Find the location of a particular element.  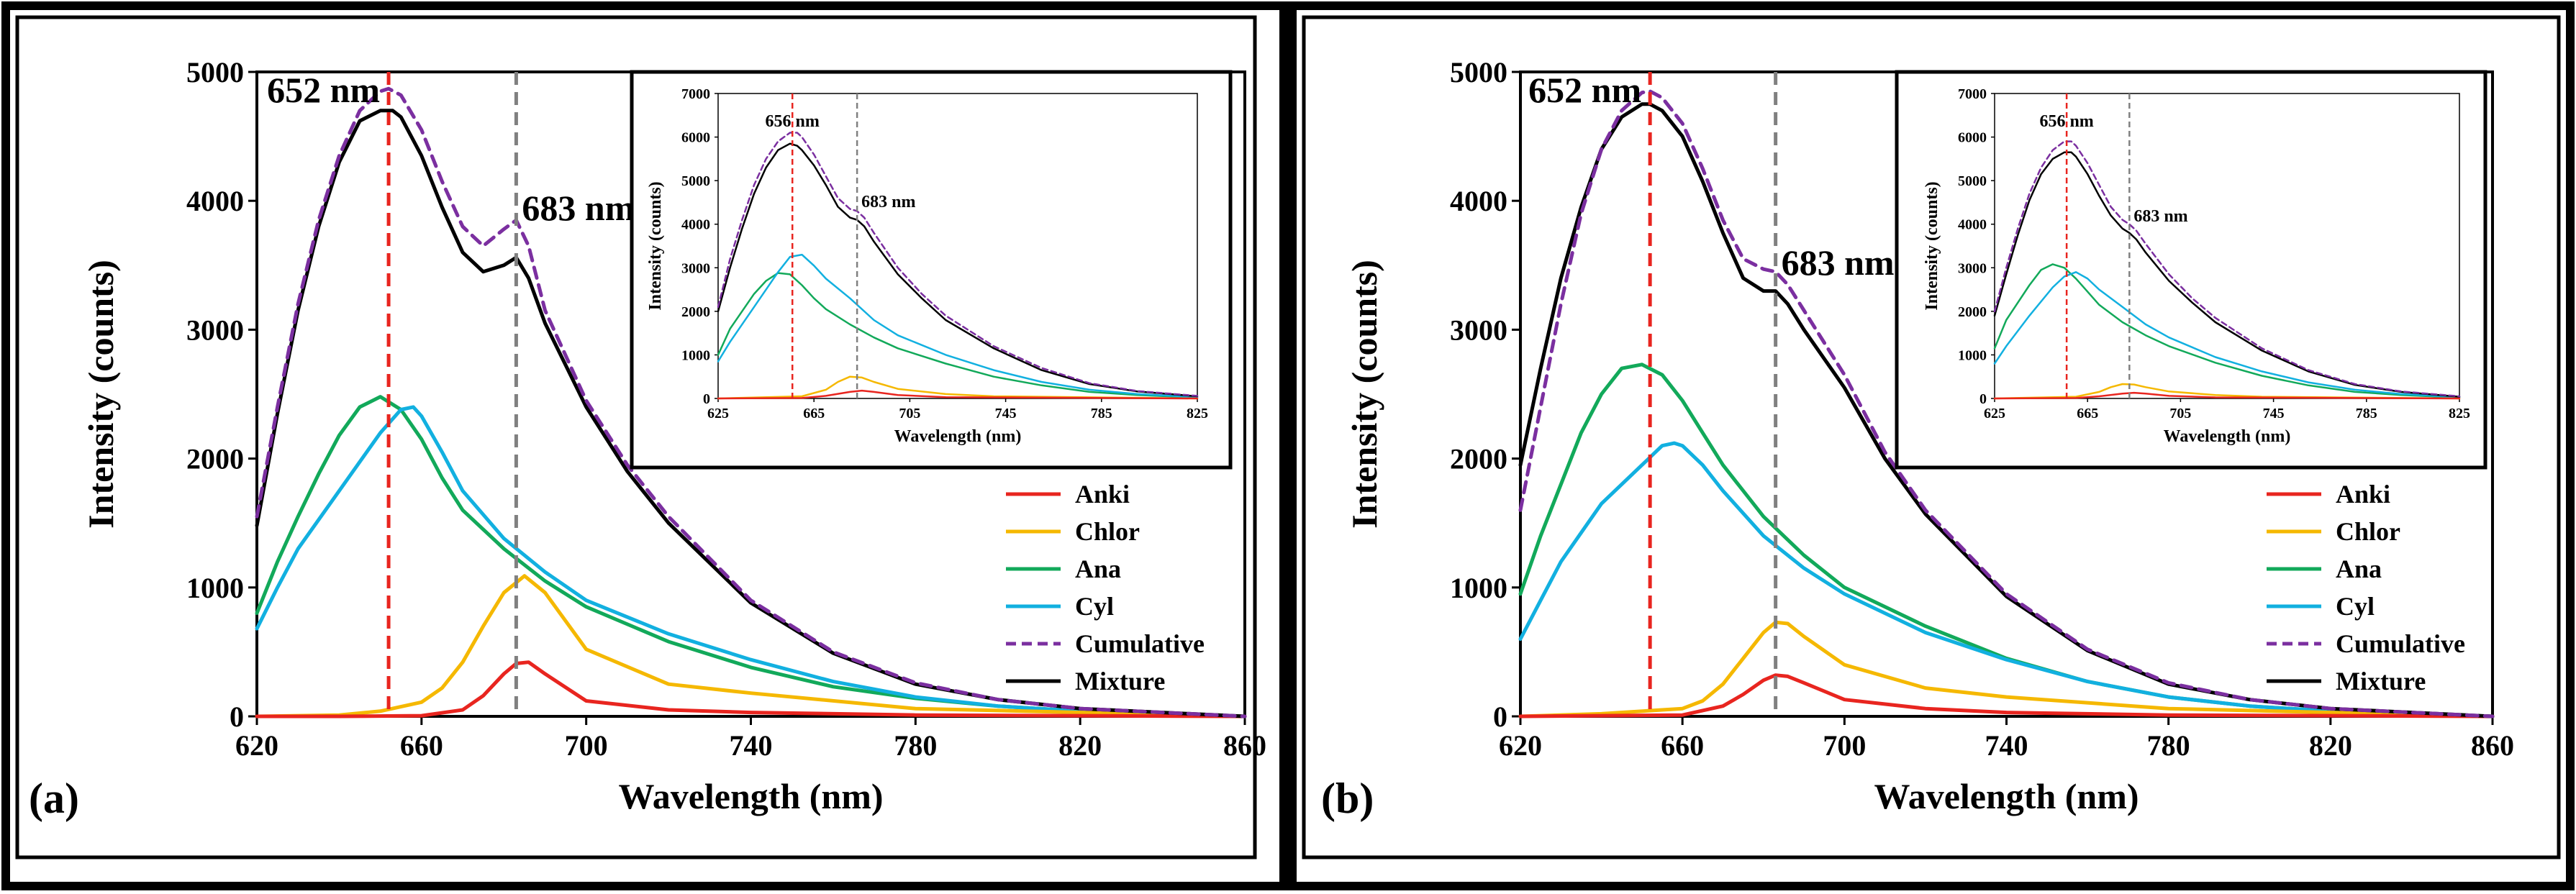

panel-a-legend-label-anki: Anki is located at coordinates (1102, 494).